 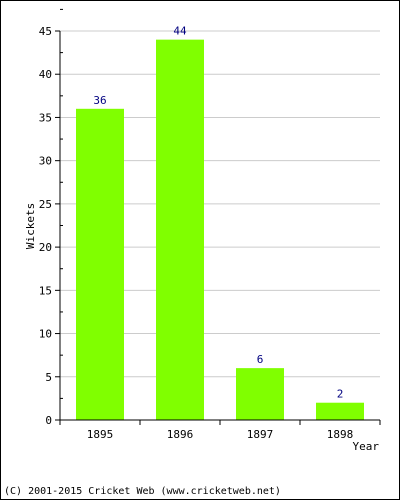 I want to click on y-tick-label: 25, so click(x=45, y=204).